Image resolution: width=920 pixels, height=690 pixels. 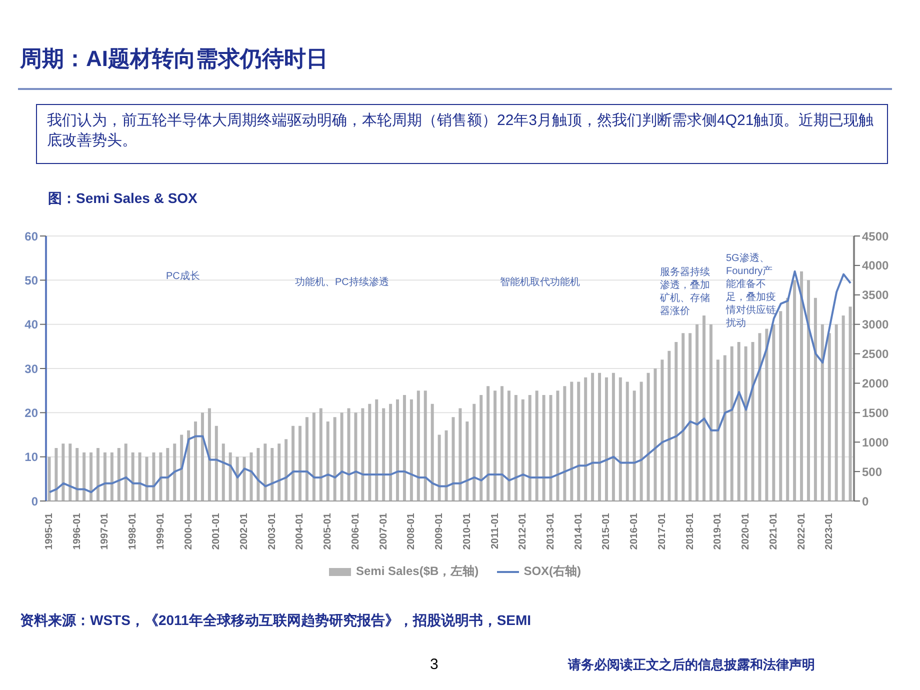 What do you see at coordinates (551, 531) in the screenshot?
I see `x-tick-label: 2013-01` at bounding box center [551, 531].